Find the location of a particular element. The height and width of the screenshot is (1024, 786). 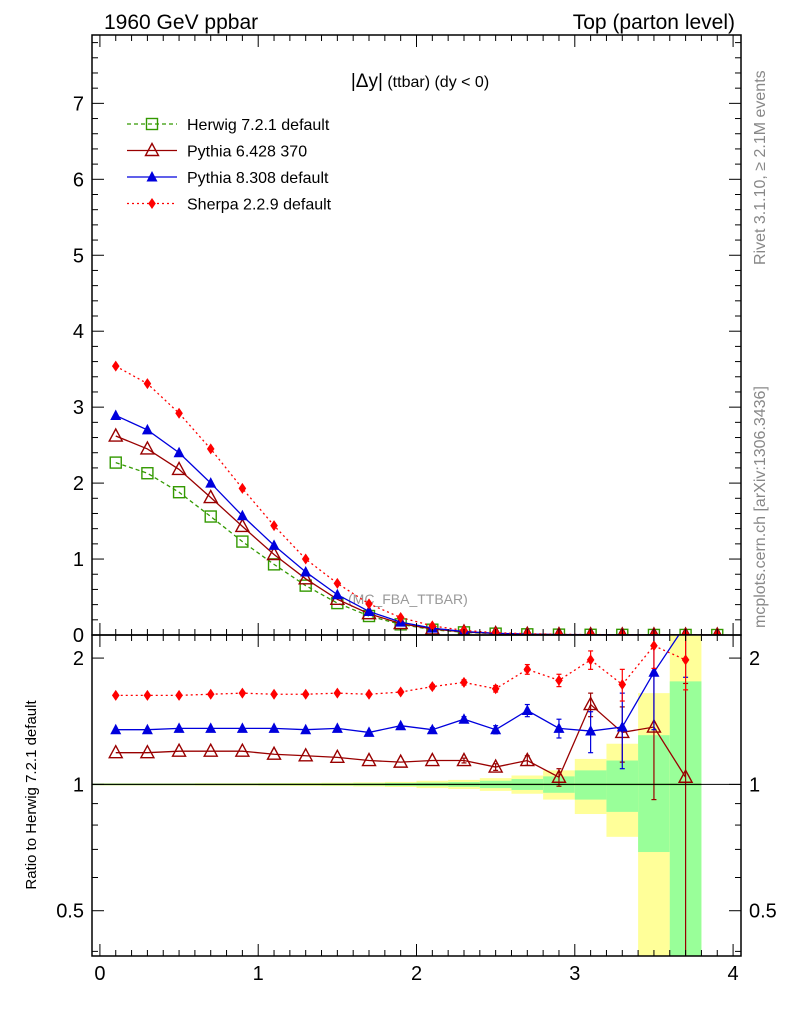

main-series-line is located at coordinates (416, 548).